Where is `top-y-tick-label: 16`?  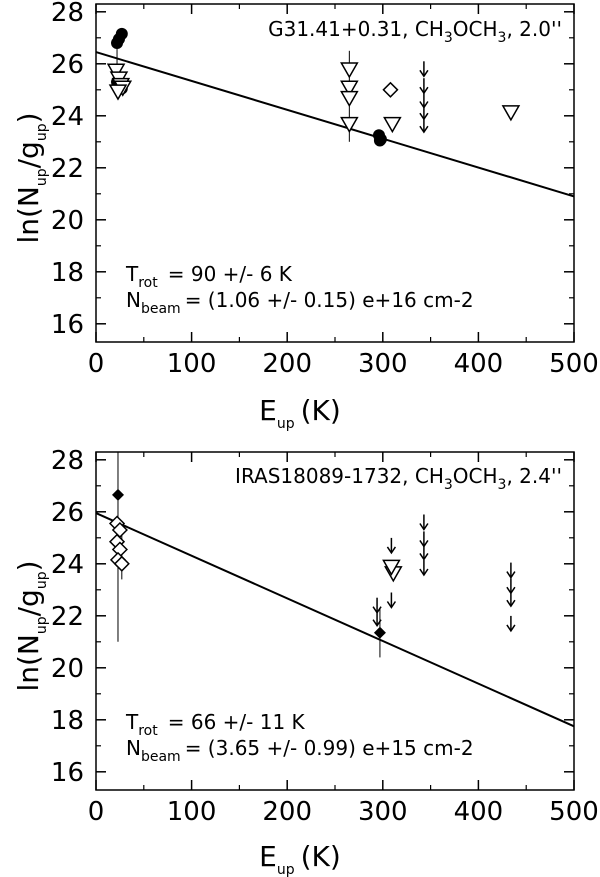 top-y-tick-label: 16 is located at coordinates (67, 325).